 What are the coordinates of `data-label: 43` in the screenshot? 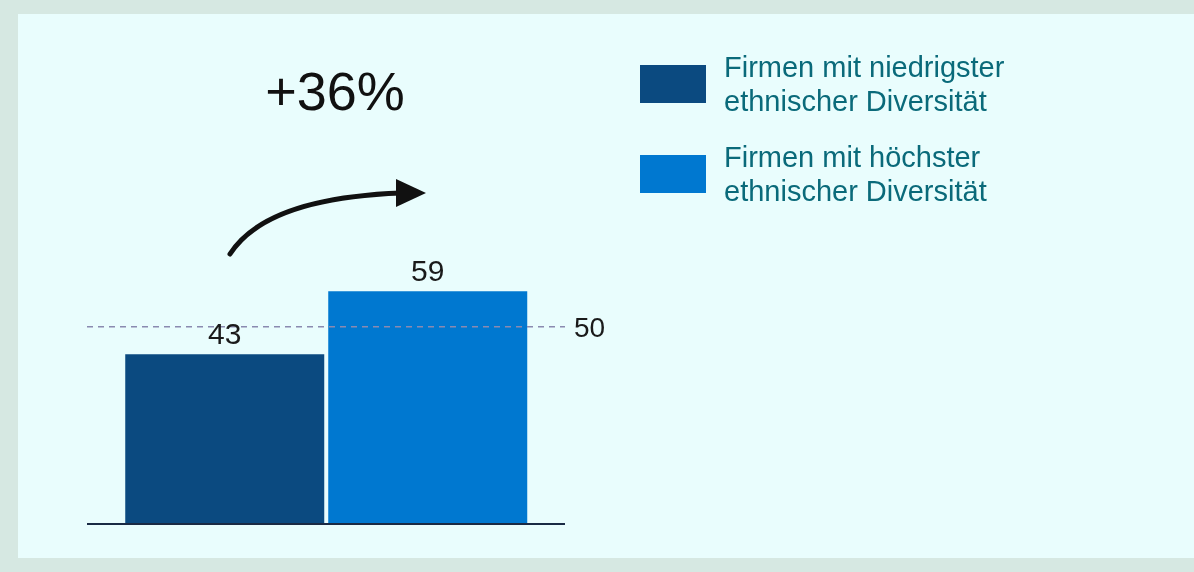 It's located at (225, 334).